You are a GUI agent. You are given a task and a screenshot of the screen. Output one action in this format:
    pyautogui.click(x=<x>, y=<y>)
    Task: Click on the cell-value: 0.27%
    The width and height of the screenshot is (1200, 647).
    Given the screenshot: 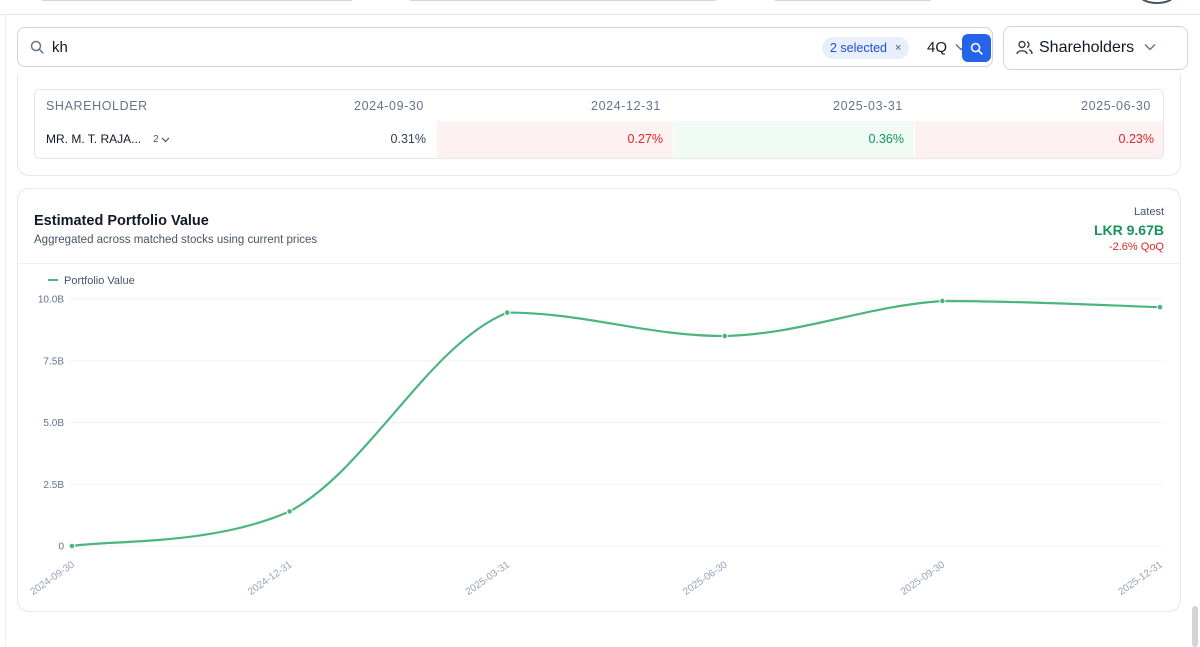 What is the action you would take?
    pyautogui.click(x=645, y=139)
    